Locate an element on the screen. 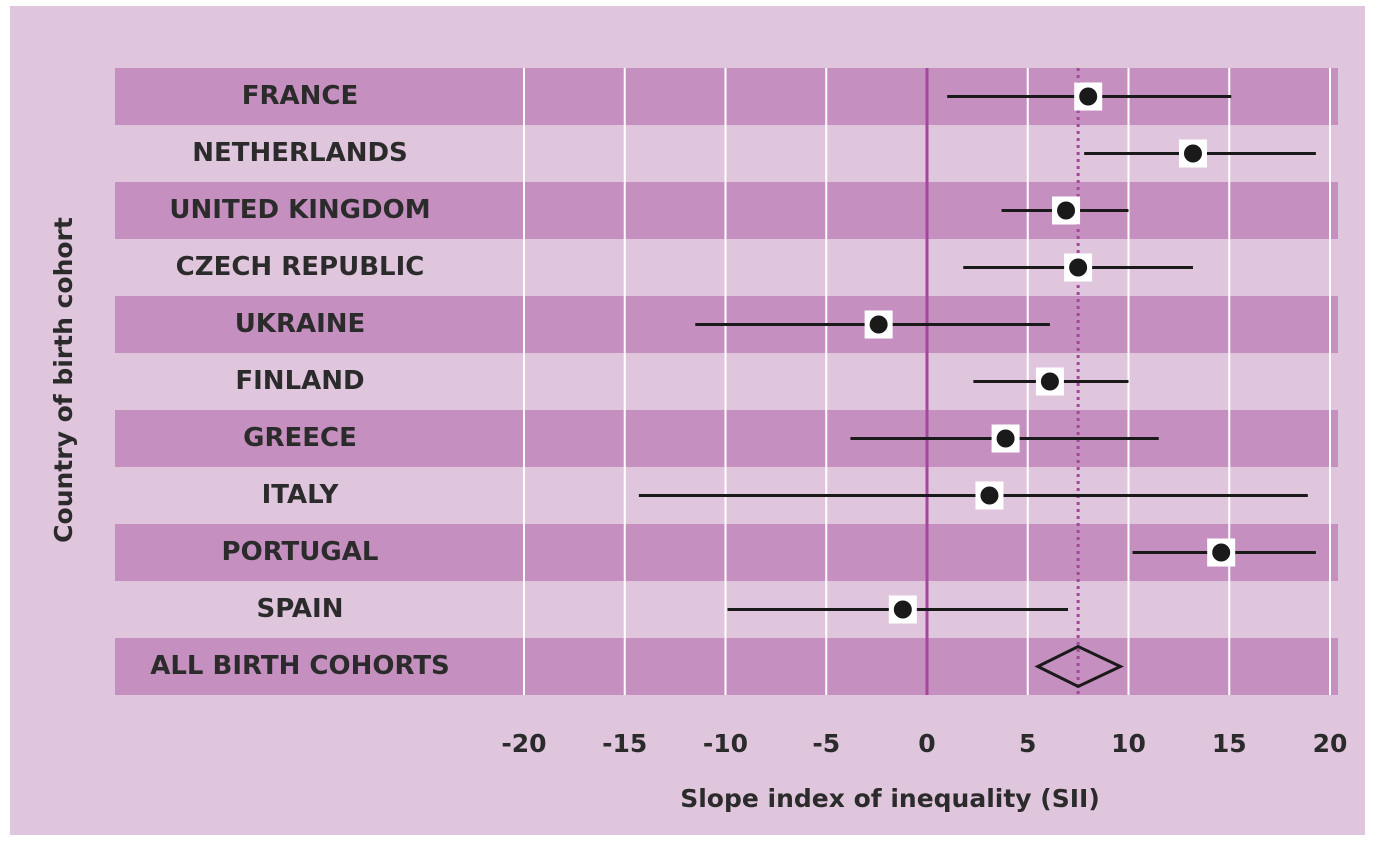  category-label: SPAIN is located at coordinates (300, 609).